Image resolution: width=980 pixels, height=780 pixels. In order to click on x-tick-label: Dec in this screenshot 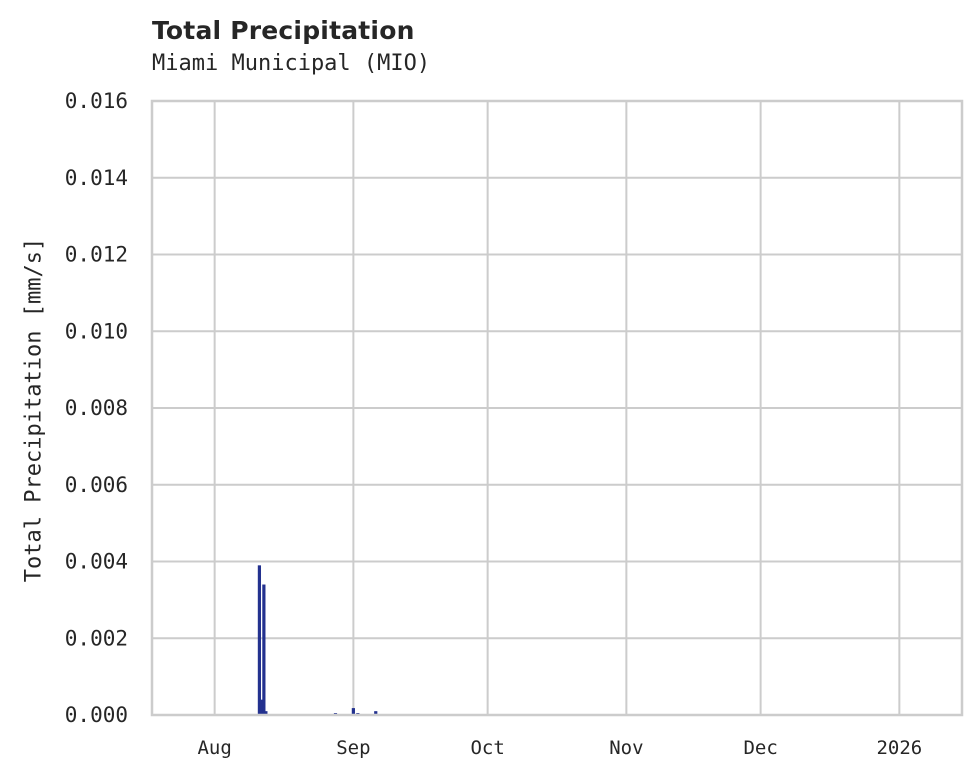, I will do `click(760, 748)`.